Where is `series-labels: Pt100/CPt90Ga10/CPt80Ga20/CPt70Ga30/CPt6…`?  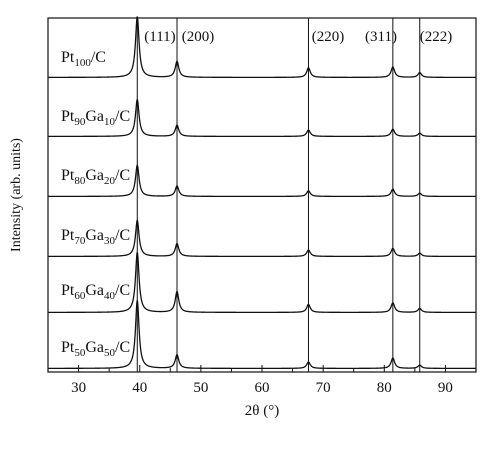 series-labels: Pt100/CPt90Ga10/CPt80Ga20/CPt70Ga30/CPt6… is located at coordinates (95, 204).